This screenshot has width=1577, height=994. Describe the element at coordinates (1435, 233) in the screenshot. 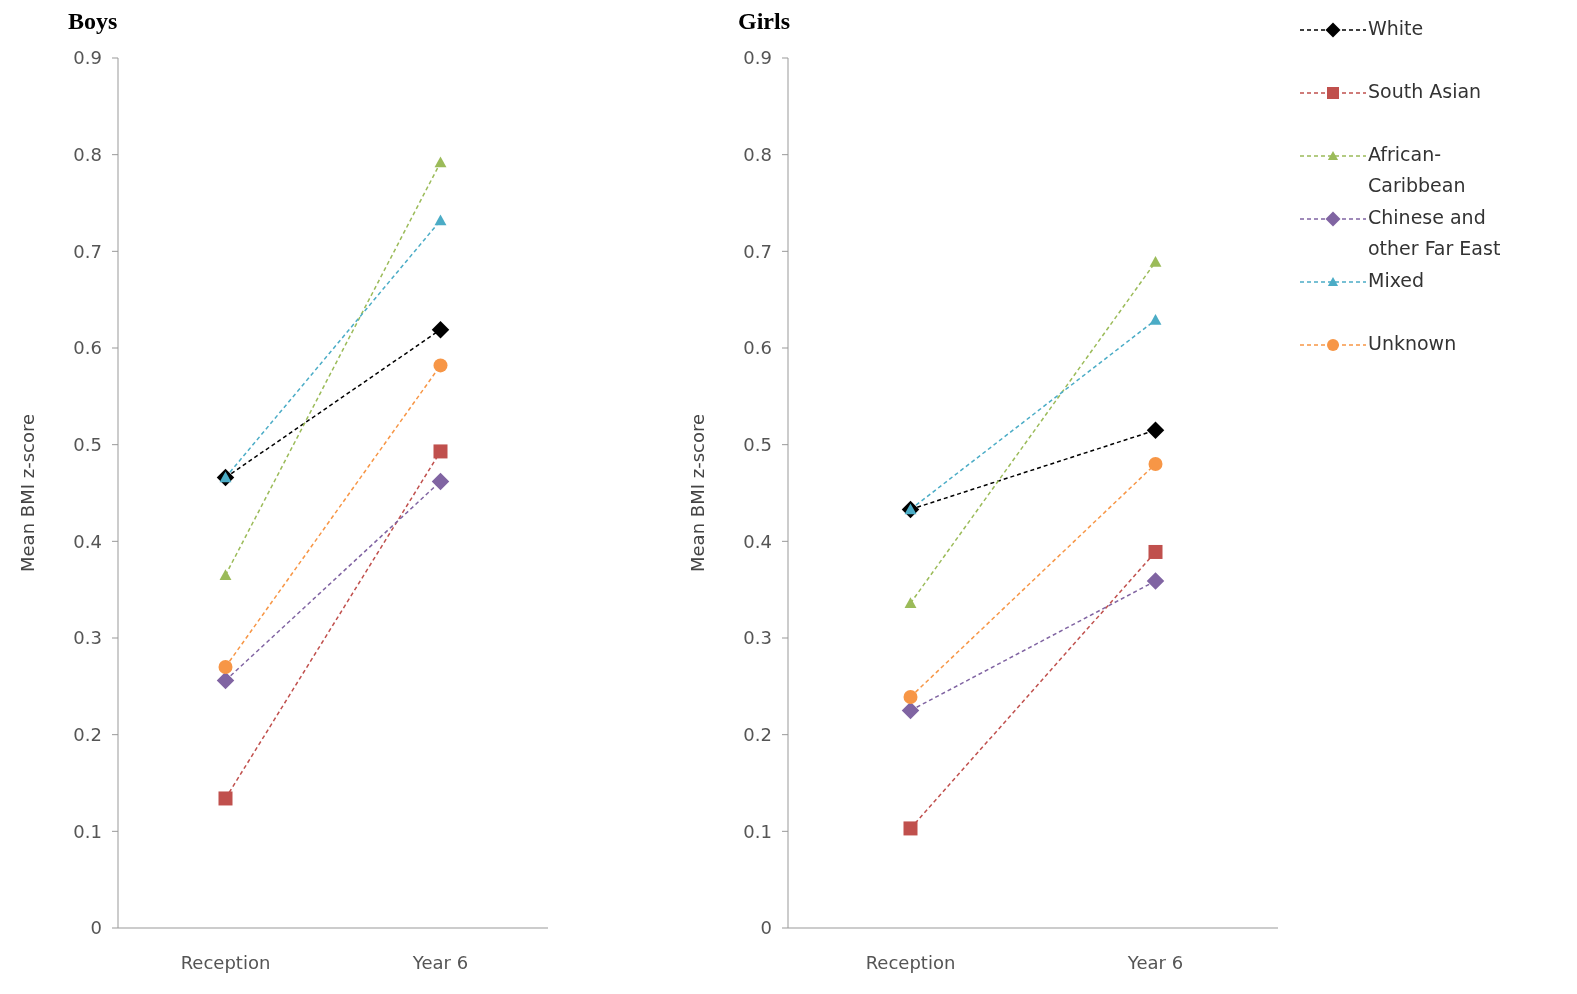

I see `legend-label: Chinese and other Far East` at that location.